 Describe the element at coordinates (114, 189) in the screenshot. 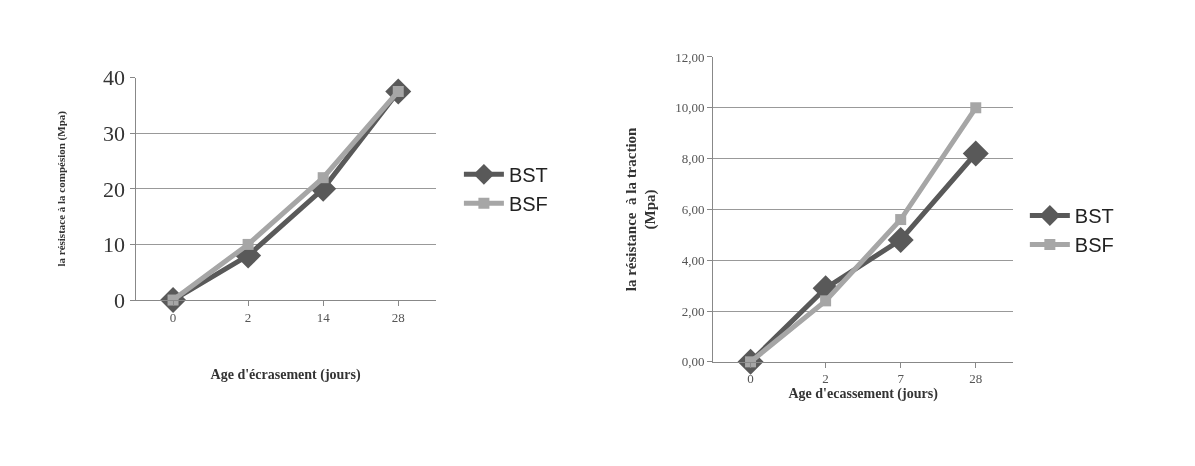

I see `y-tick-label: 20` at that location.